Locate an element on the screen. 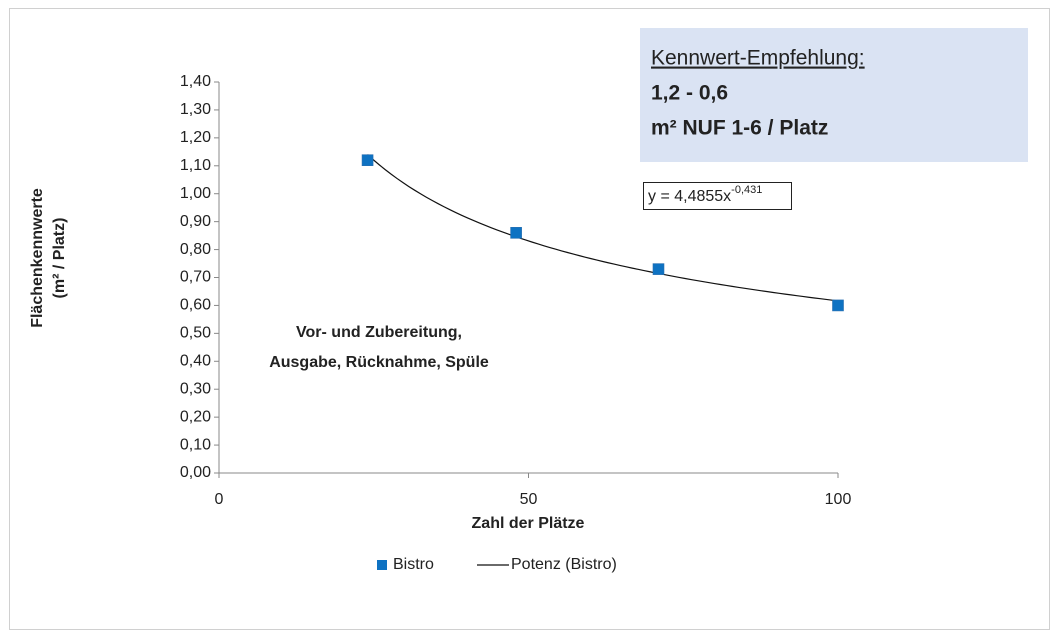 This screenshot has width=1059, height=638. legend-label: Potenz (Bistro) is located at coordinates (564, 564).